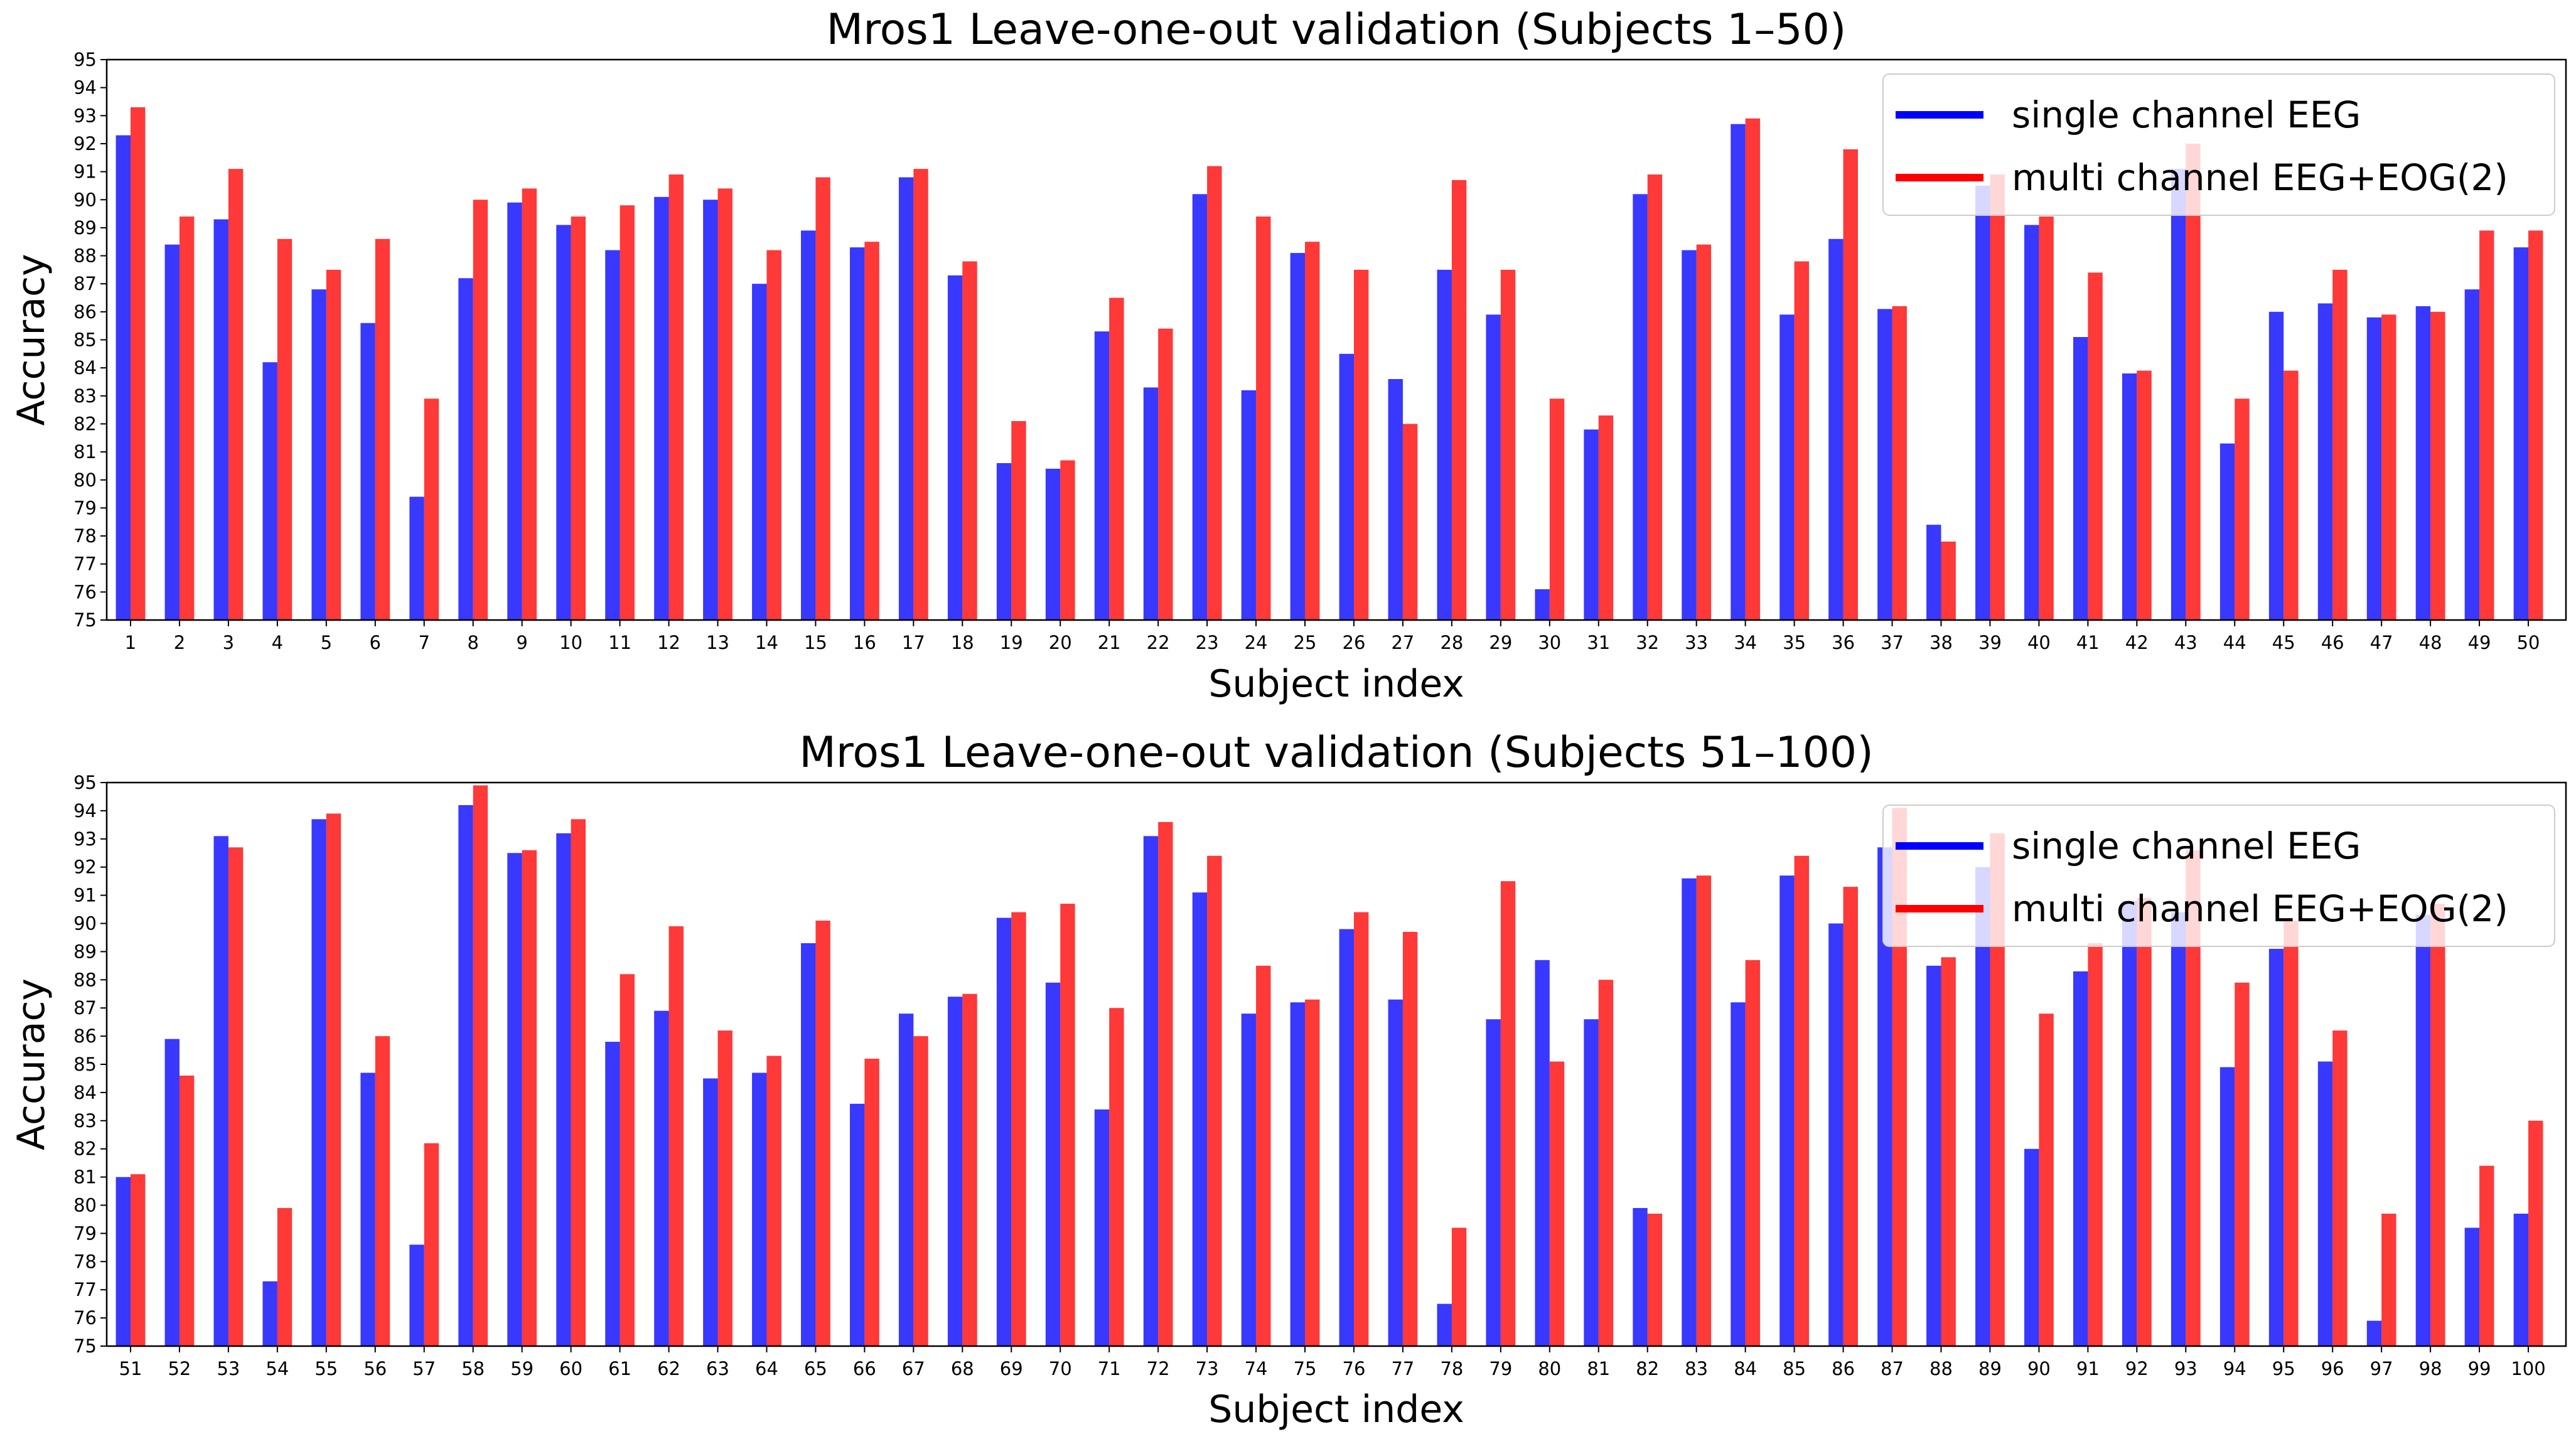 Image resolution: width=2576 pixels, height=1444 pixels. I want to click on x-tick-label: 58, so click(473, 1368).